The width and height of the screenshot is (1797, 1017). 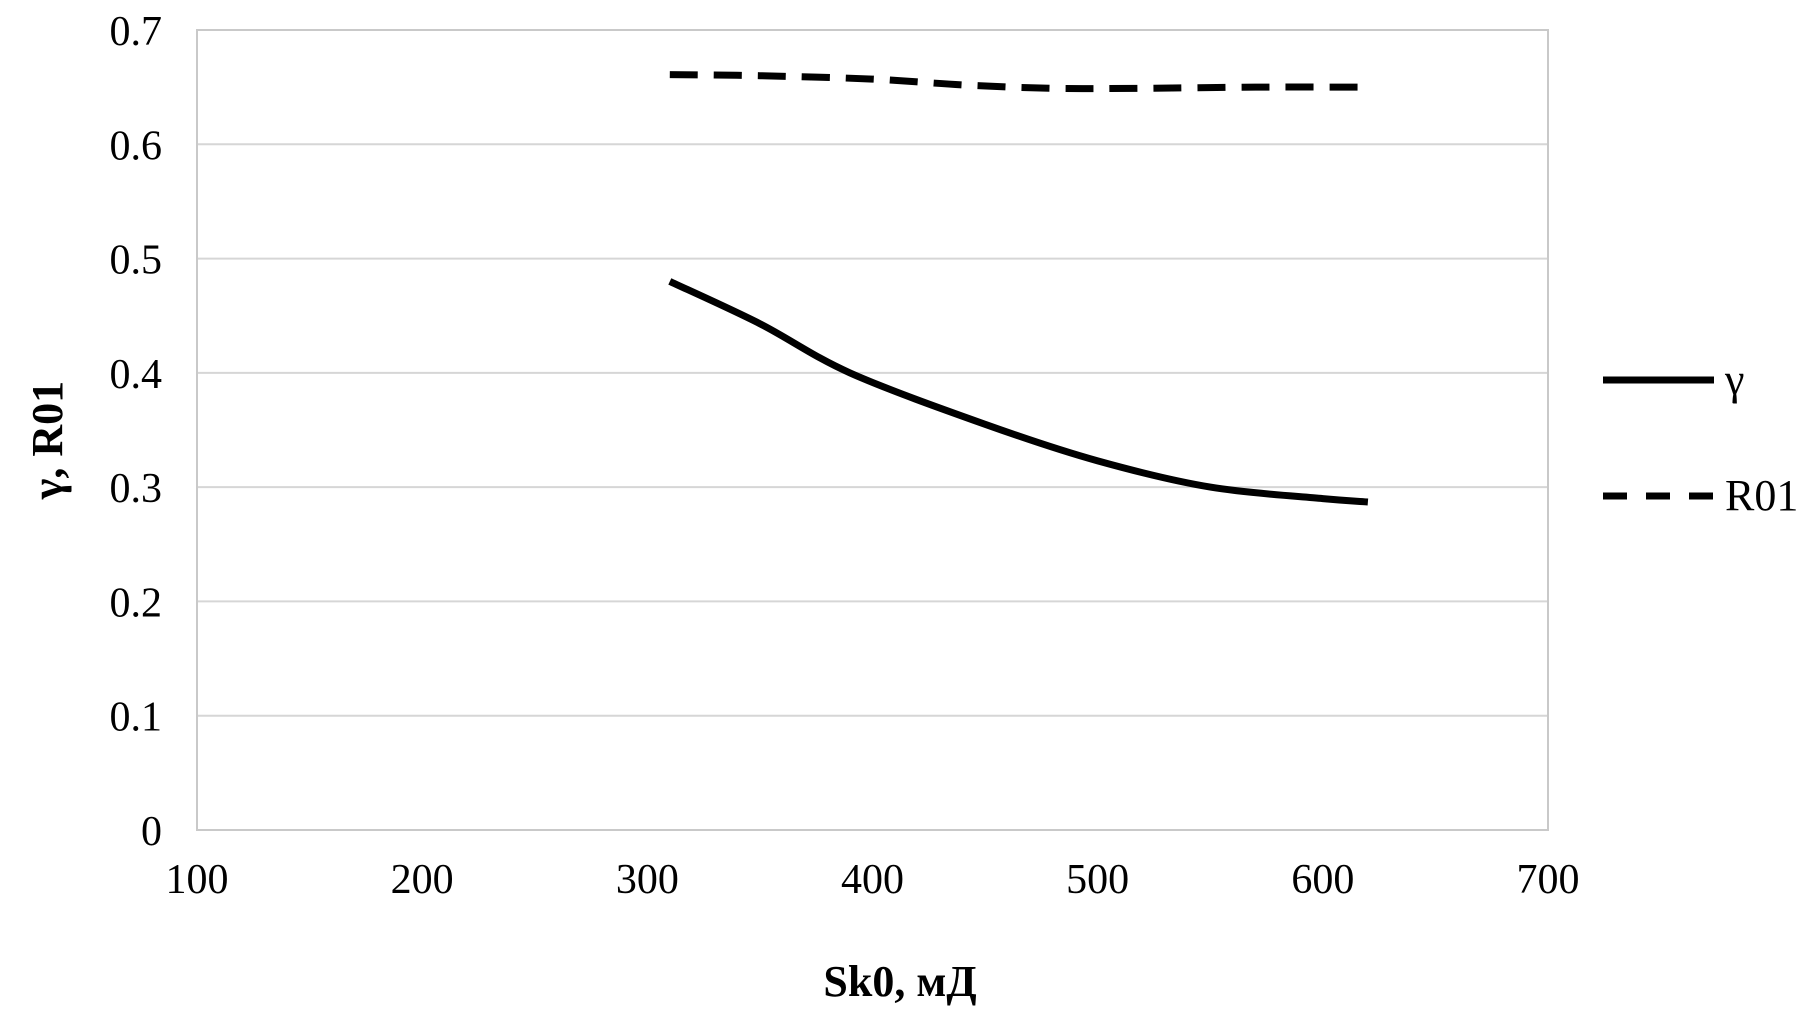 I want to click on y-tick-label: 0.2, so click(x=136, y=603).